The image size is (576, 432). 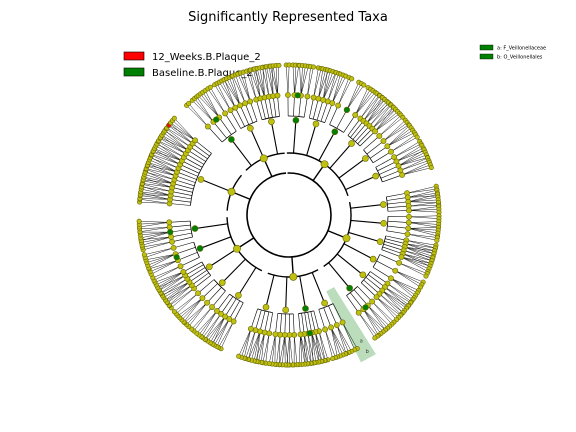 What do you see at coordinates (202, 73) in the screenshot?
I see `legend-label-baseline: Baseline.B.Plaque_2` at bounding box center [202, 73].